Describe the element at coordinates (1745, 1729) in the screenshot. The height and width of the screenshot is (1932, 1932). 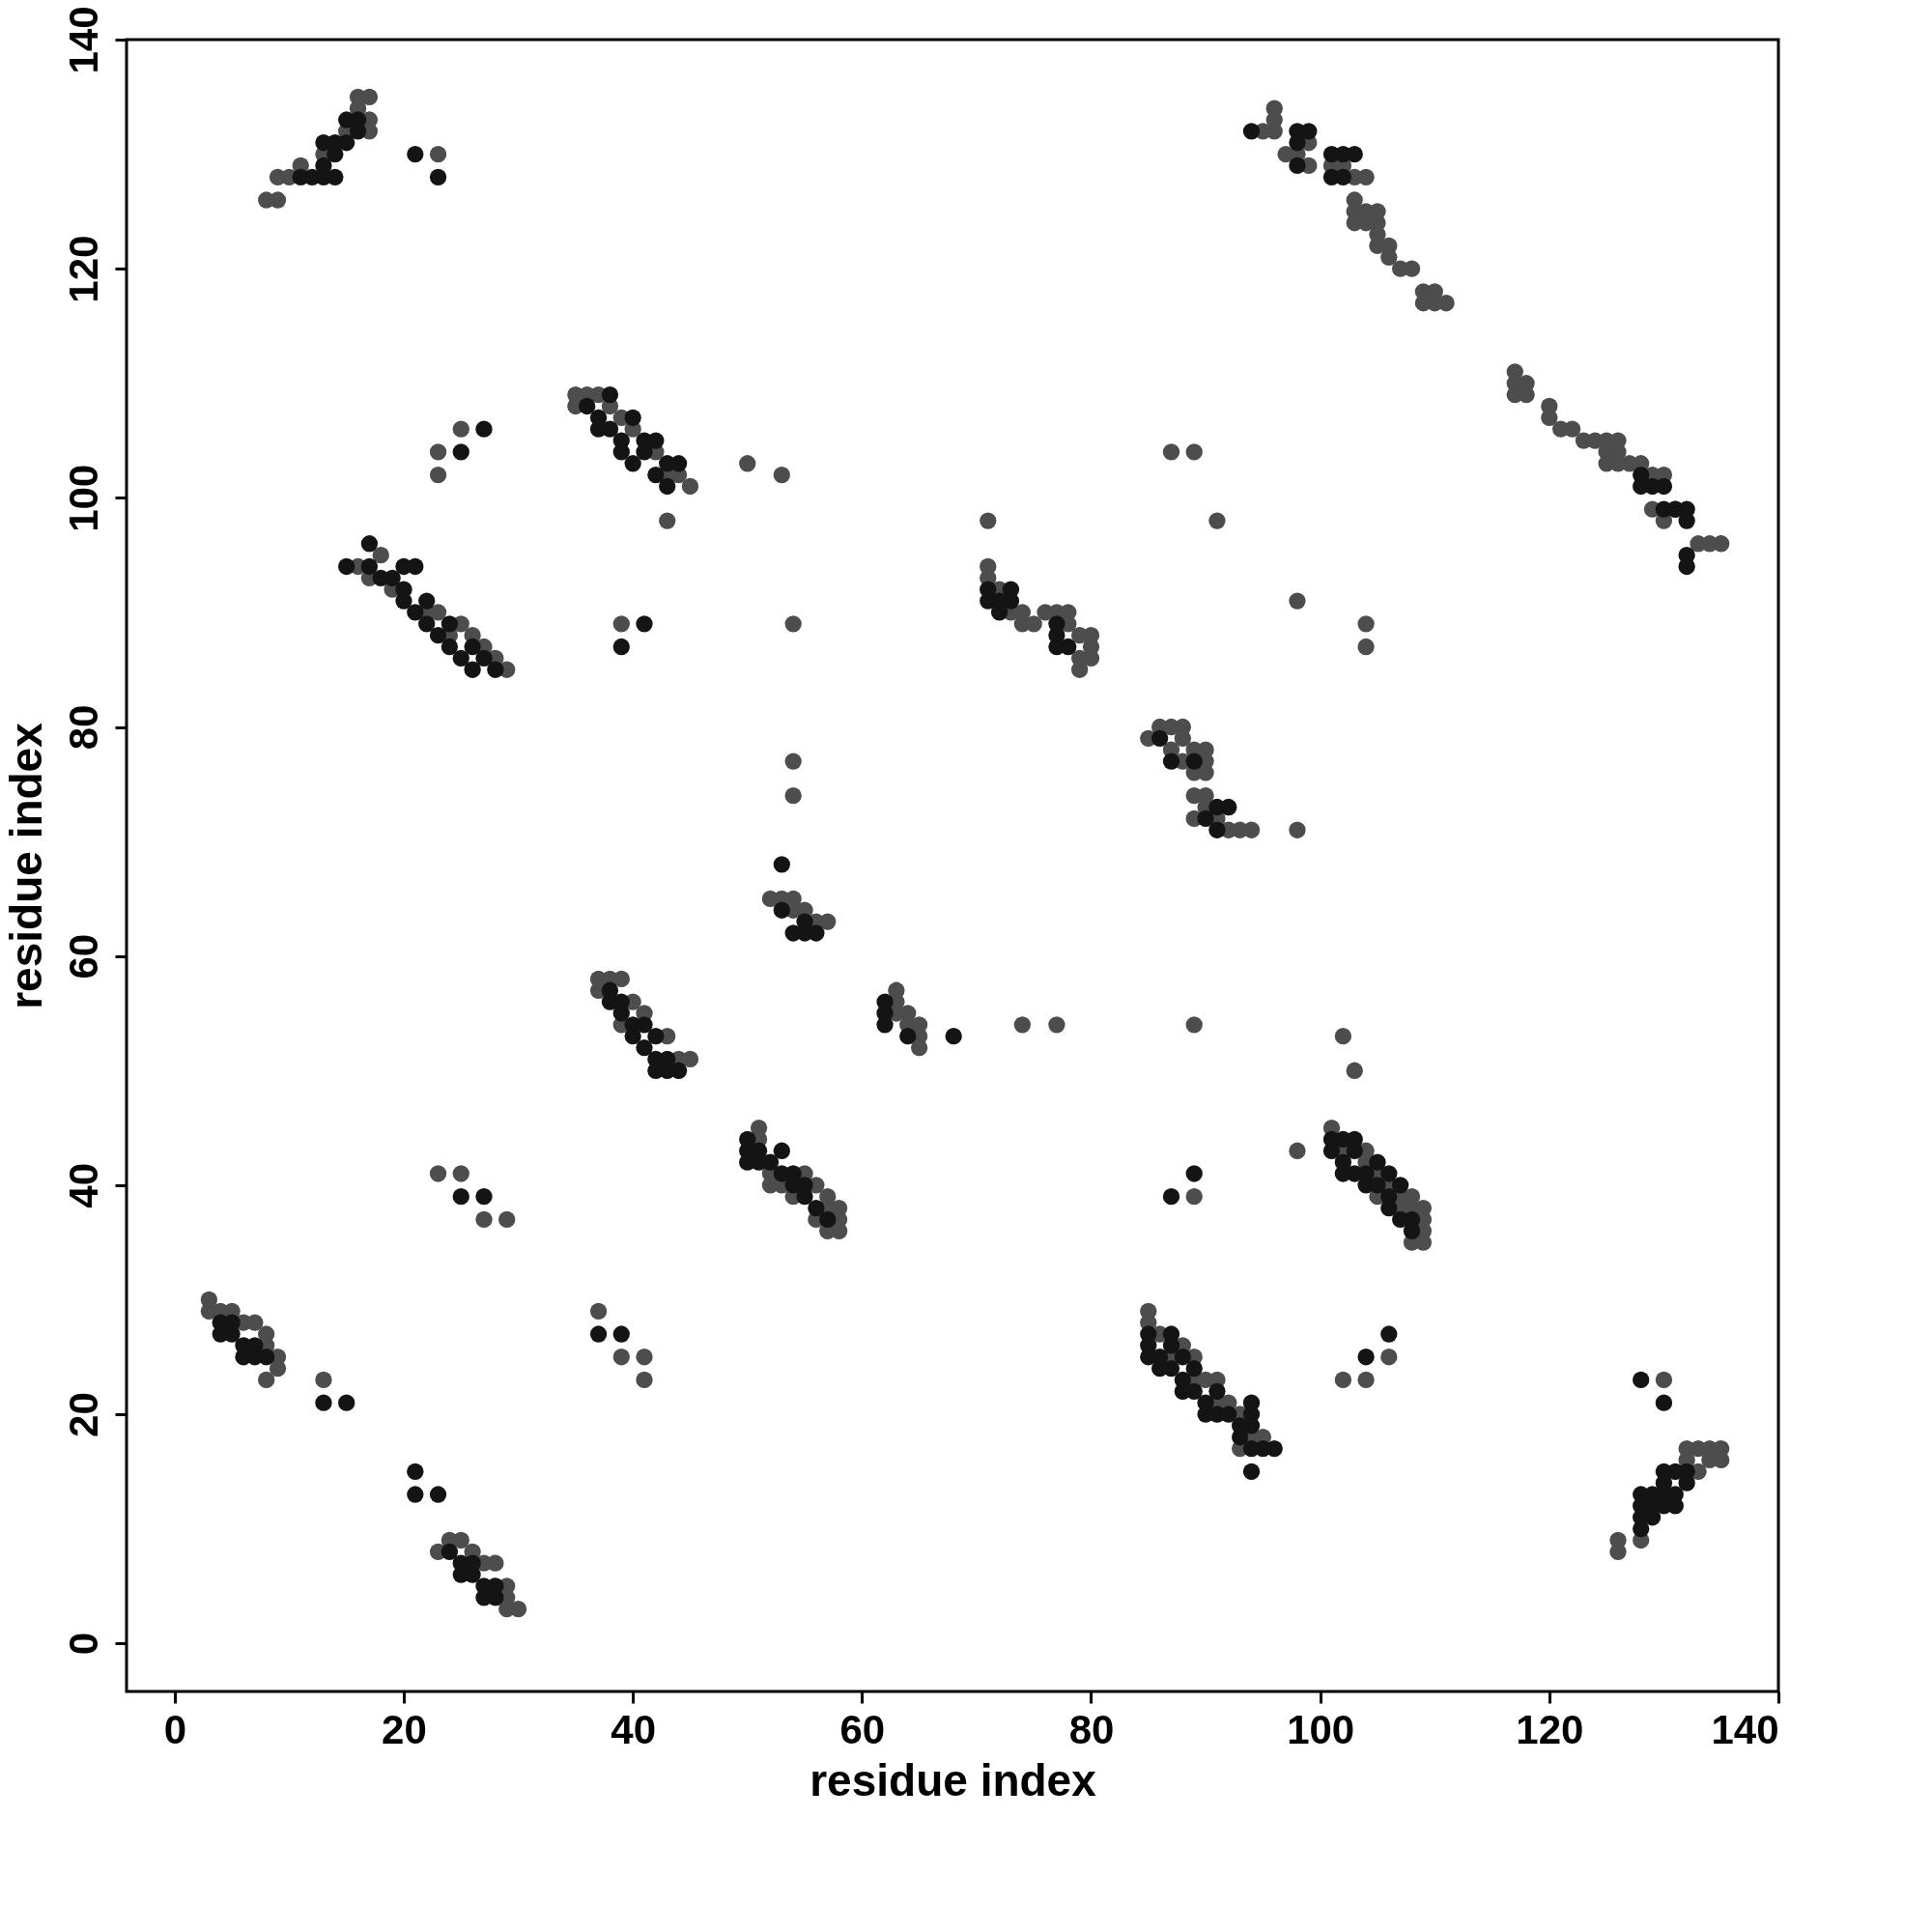
I see `x-tick-label: 140` at that location.